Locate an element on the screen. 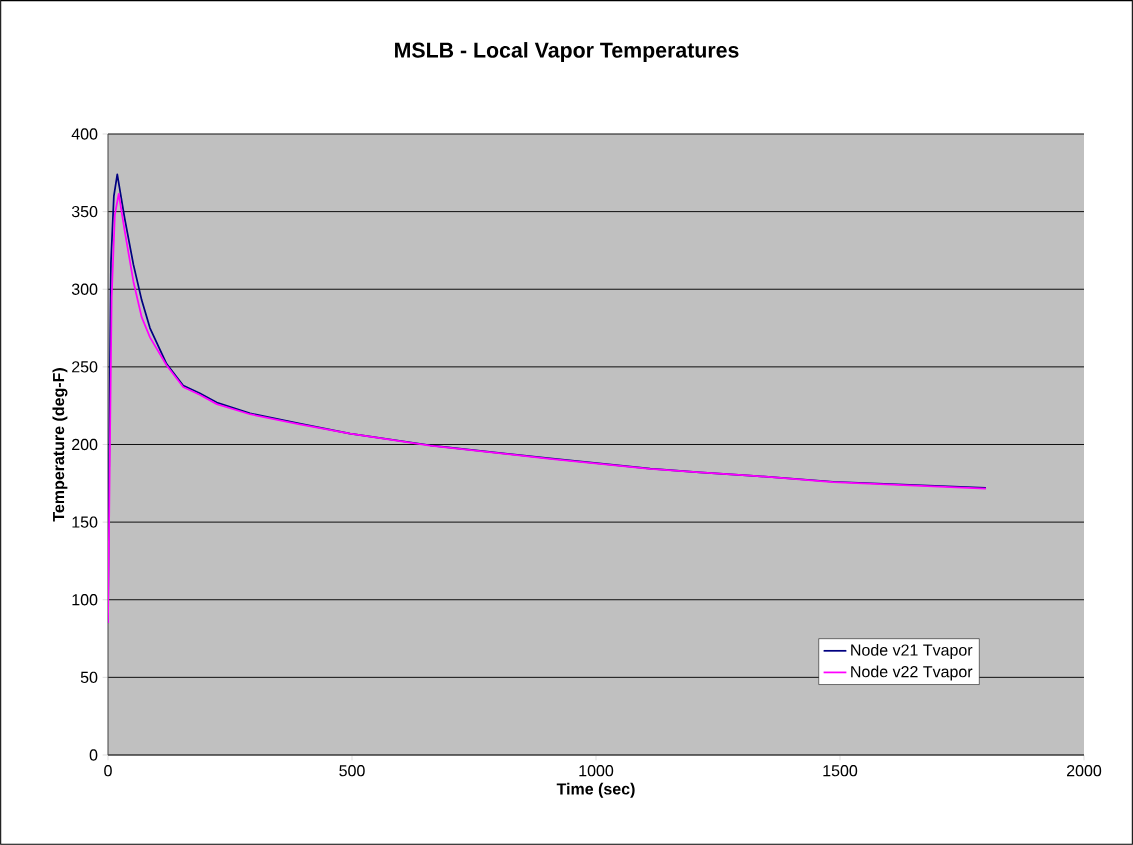 The height and width of the screenshot is (845, 1133). legend-label: Node v21 Tvapor is located at coordinates (912, 651).